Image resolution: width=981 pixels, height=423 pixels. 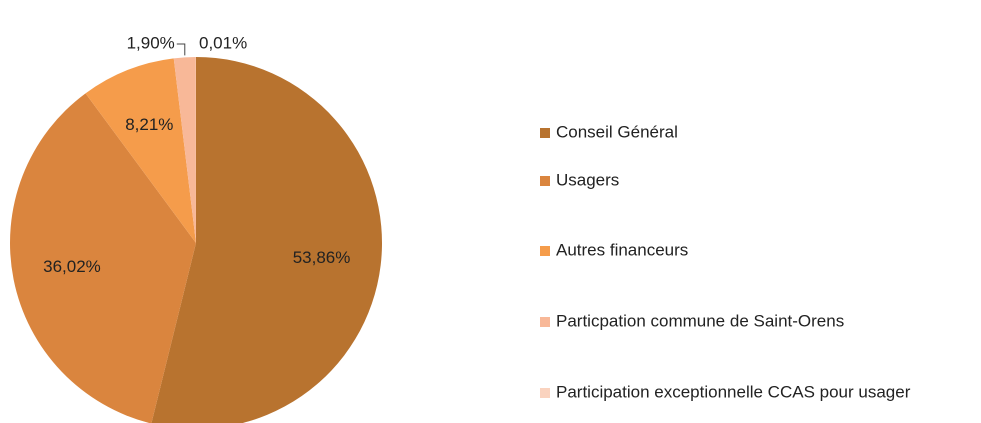 I want to click on data-label: 0,01%, so click(x=223, y=42).